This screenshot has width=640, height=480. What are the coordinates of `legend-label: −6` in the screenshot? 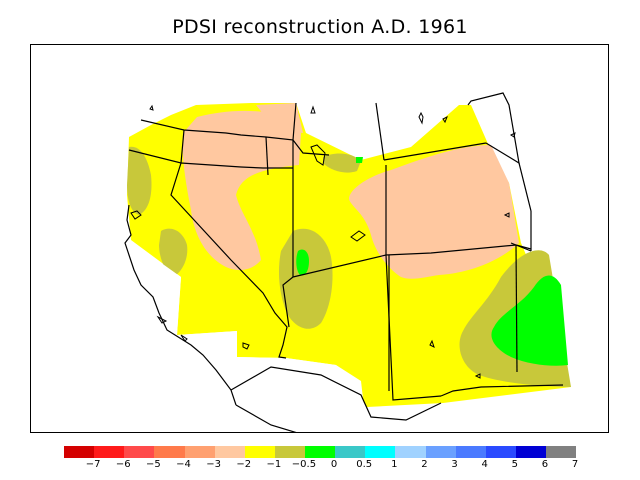 It's located at (123, 464).